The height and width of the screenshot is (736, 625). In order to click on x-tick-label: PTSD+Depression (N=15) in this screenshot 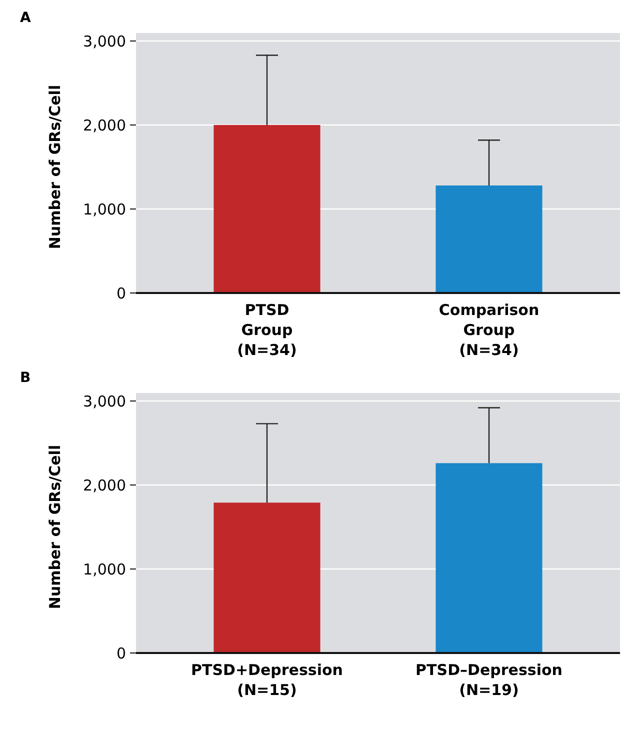, I will do `click(267, 680)`.